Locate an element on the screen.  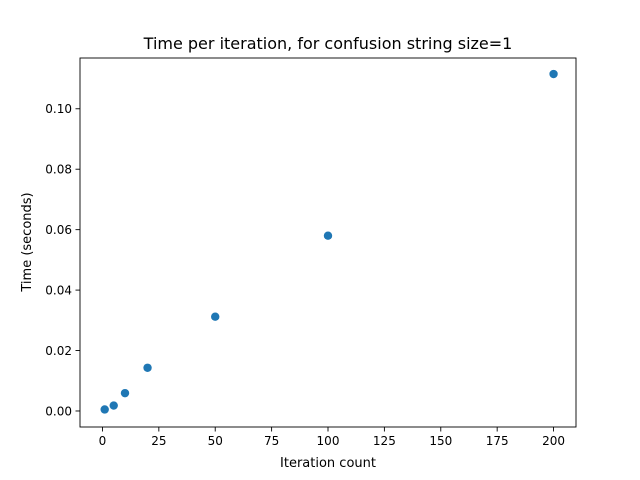
y-axis-label: Time (seconds) is located at coordinates (27, 242).